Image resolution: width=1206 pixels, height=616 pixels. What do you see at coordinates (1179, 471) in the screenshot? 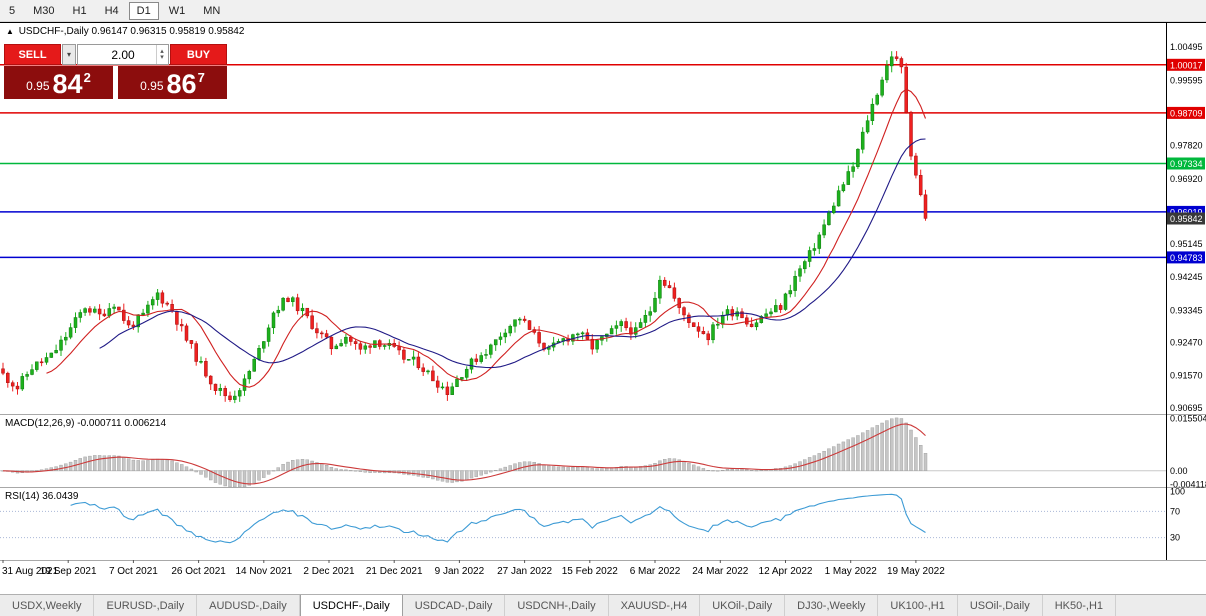
I see `svg-text: 0.00` at bounding box center [1179, 471].